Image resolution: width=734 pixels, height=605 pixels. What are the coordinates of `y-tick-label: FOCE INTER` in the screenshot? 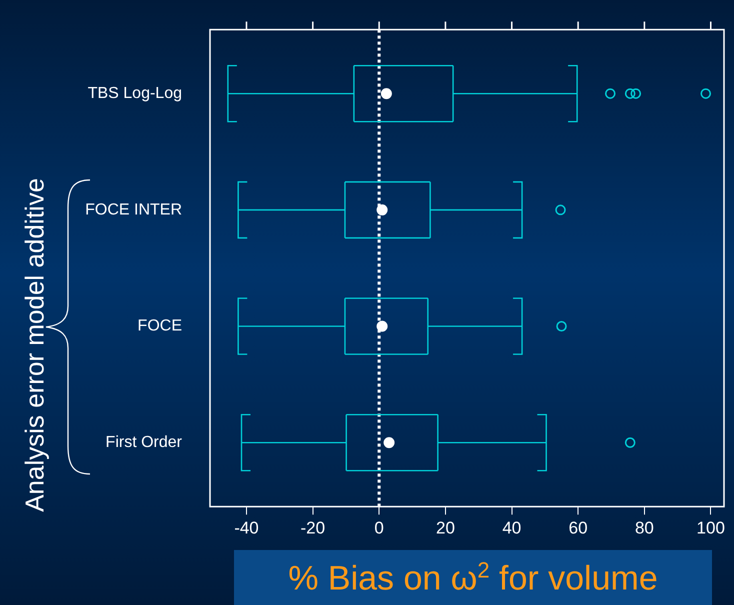 It's located at (133, 209).